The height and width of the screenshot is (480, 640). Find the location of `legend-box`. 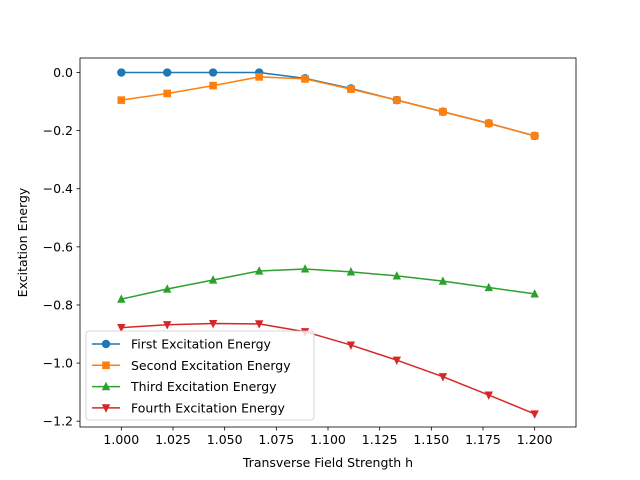

legend-box is located at coordinates (200, 375).